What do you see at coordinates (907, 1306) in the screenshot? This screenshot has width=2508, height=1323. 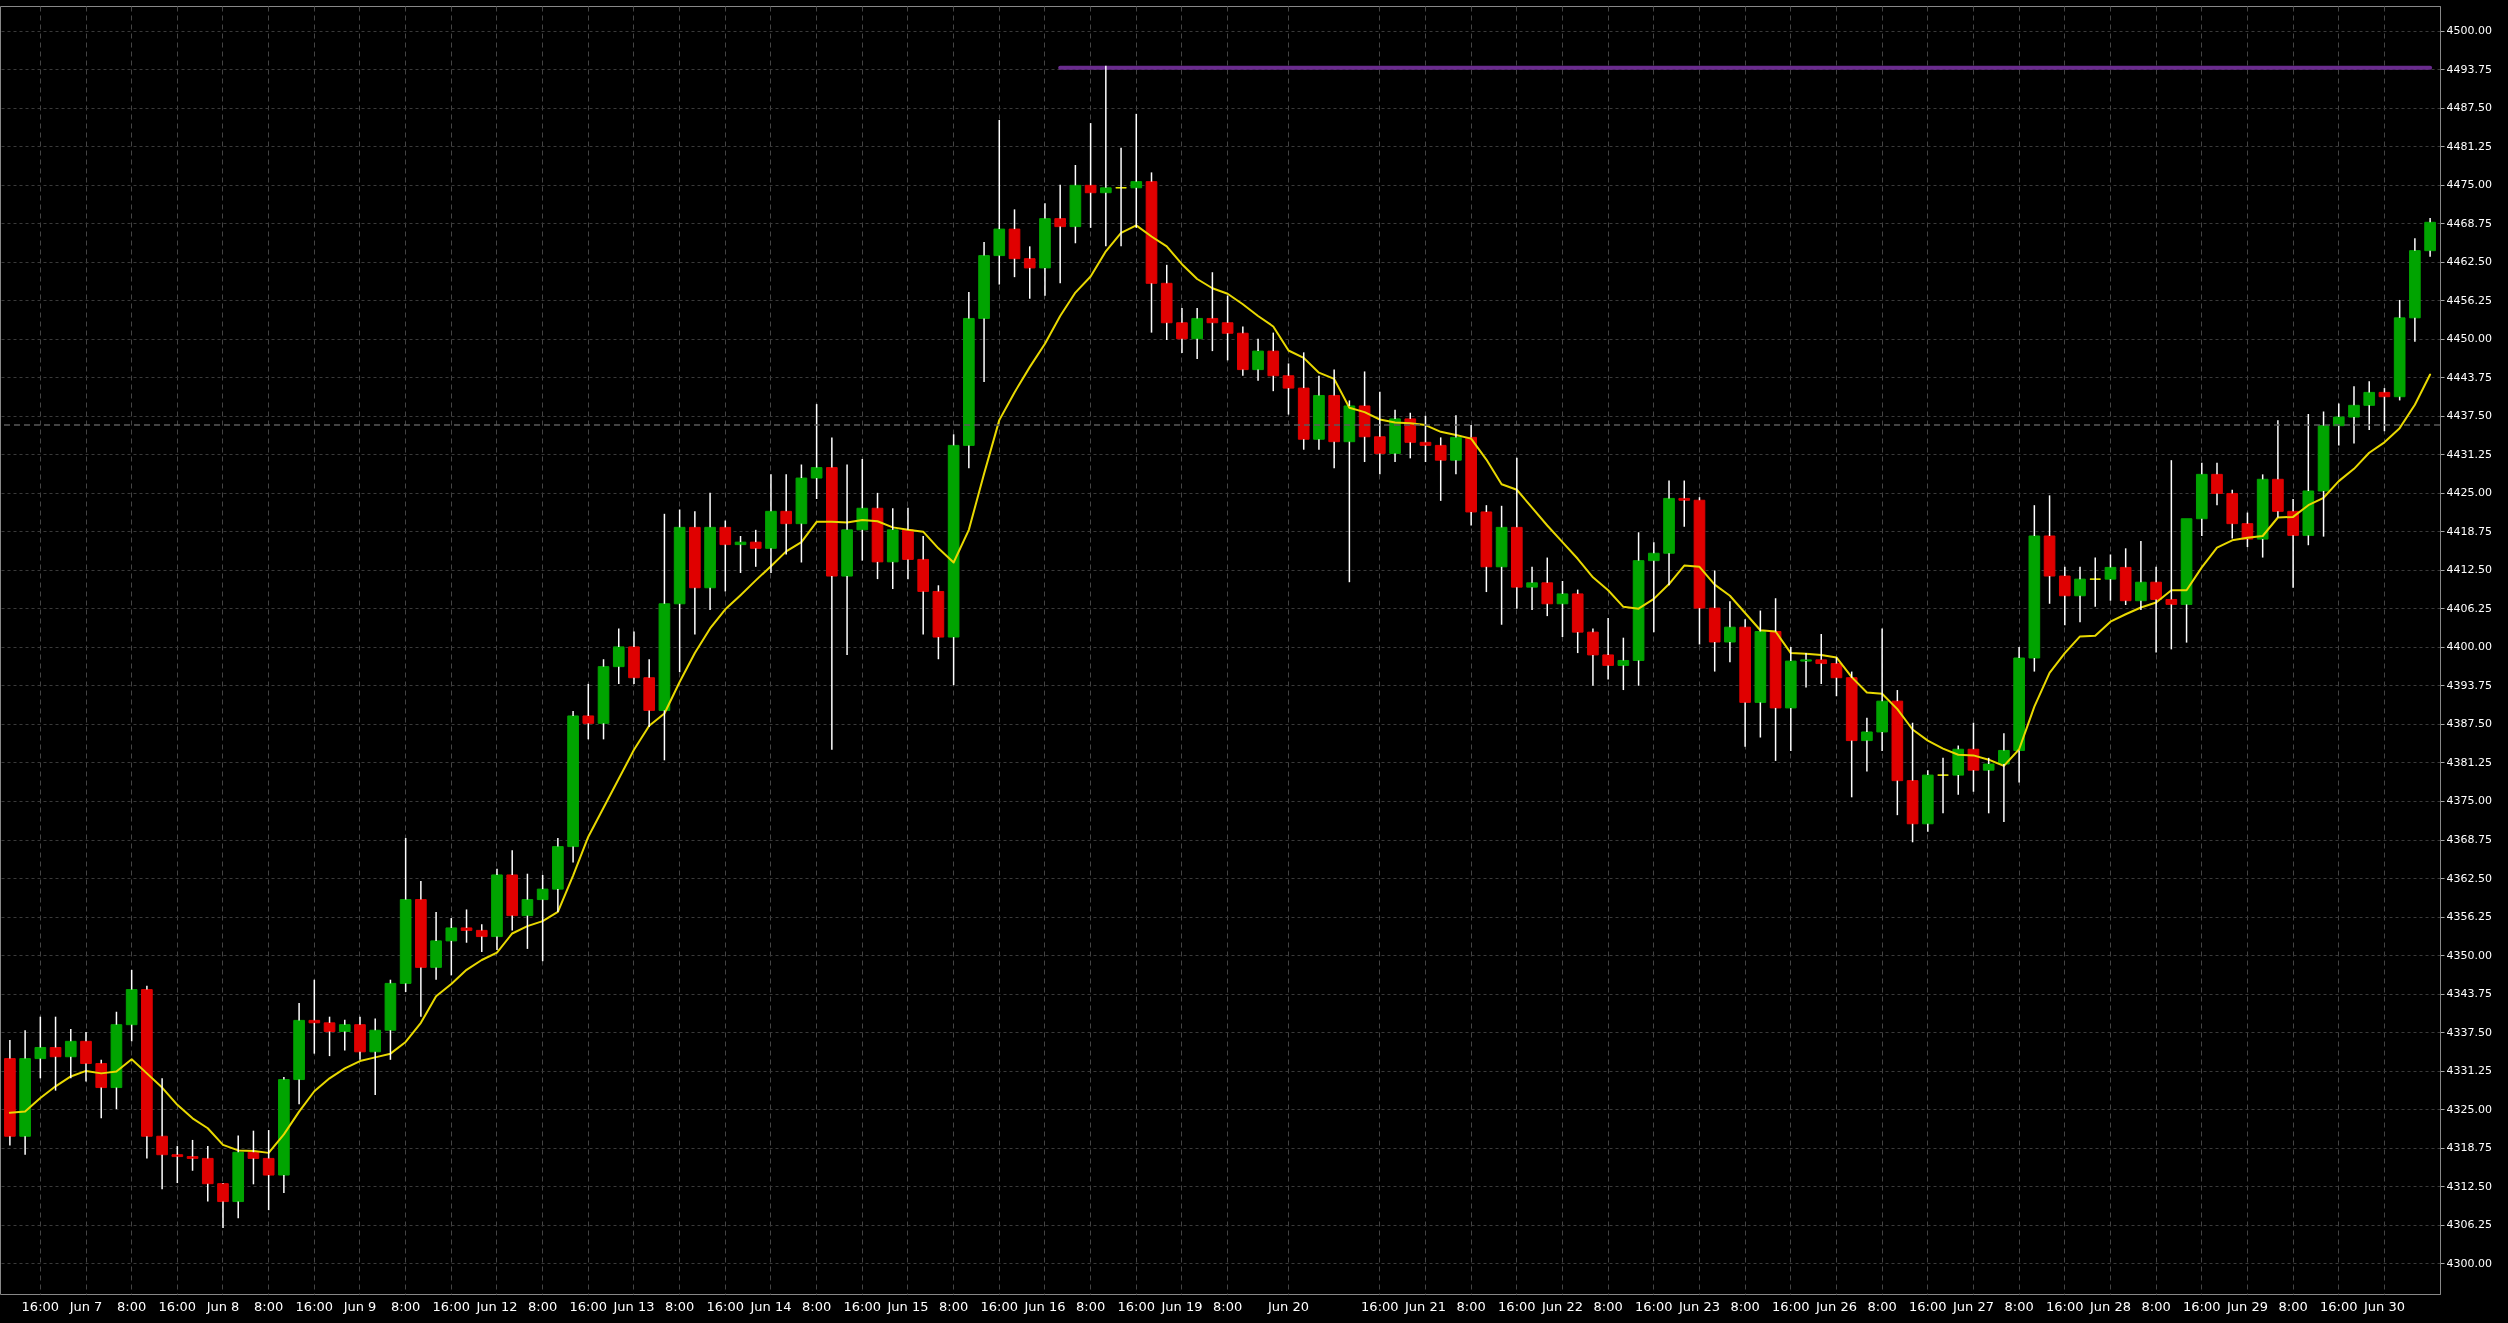 I see `x-tick-label: Jun 15` at bounding box center [907, 1306].